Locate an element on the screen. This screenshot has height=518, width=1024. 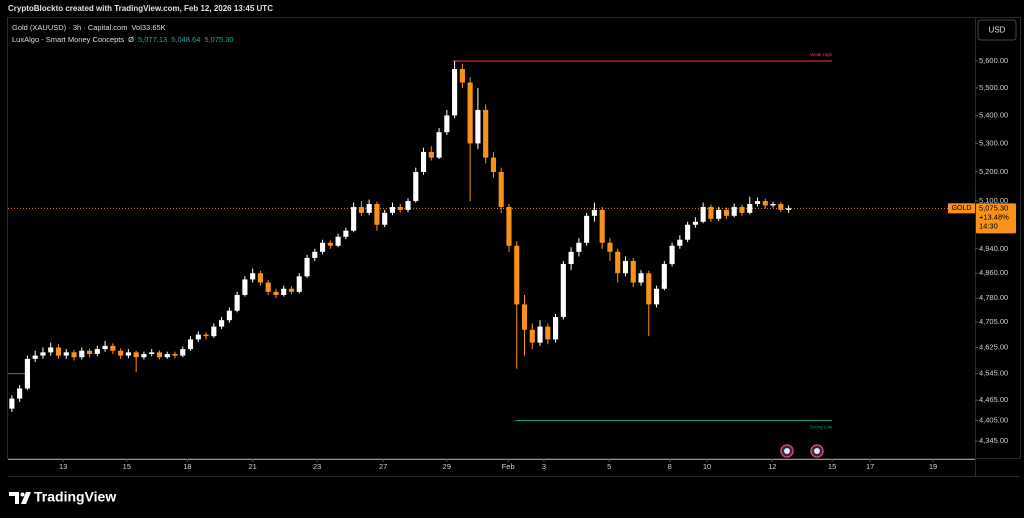
y-tick-label: 4,780.00 is located at coordinates (993, 297).